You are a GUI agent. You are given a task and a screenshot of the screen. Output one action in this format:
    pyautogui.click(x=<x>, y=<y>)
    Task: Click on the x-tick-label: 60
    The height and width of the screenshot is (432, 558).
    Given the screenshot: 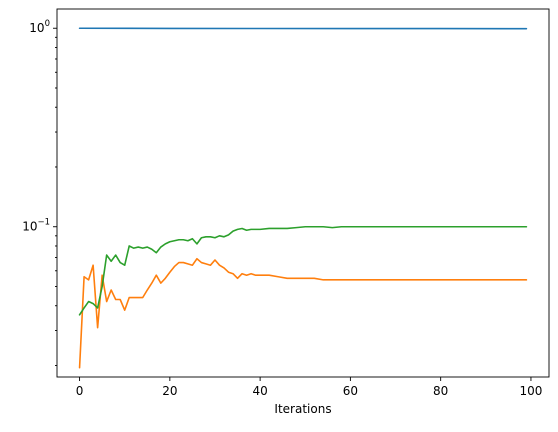 What is the action you would take?
    pyautogui.click(x=350, y=391)
    